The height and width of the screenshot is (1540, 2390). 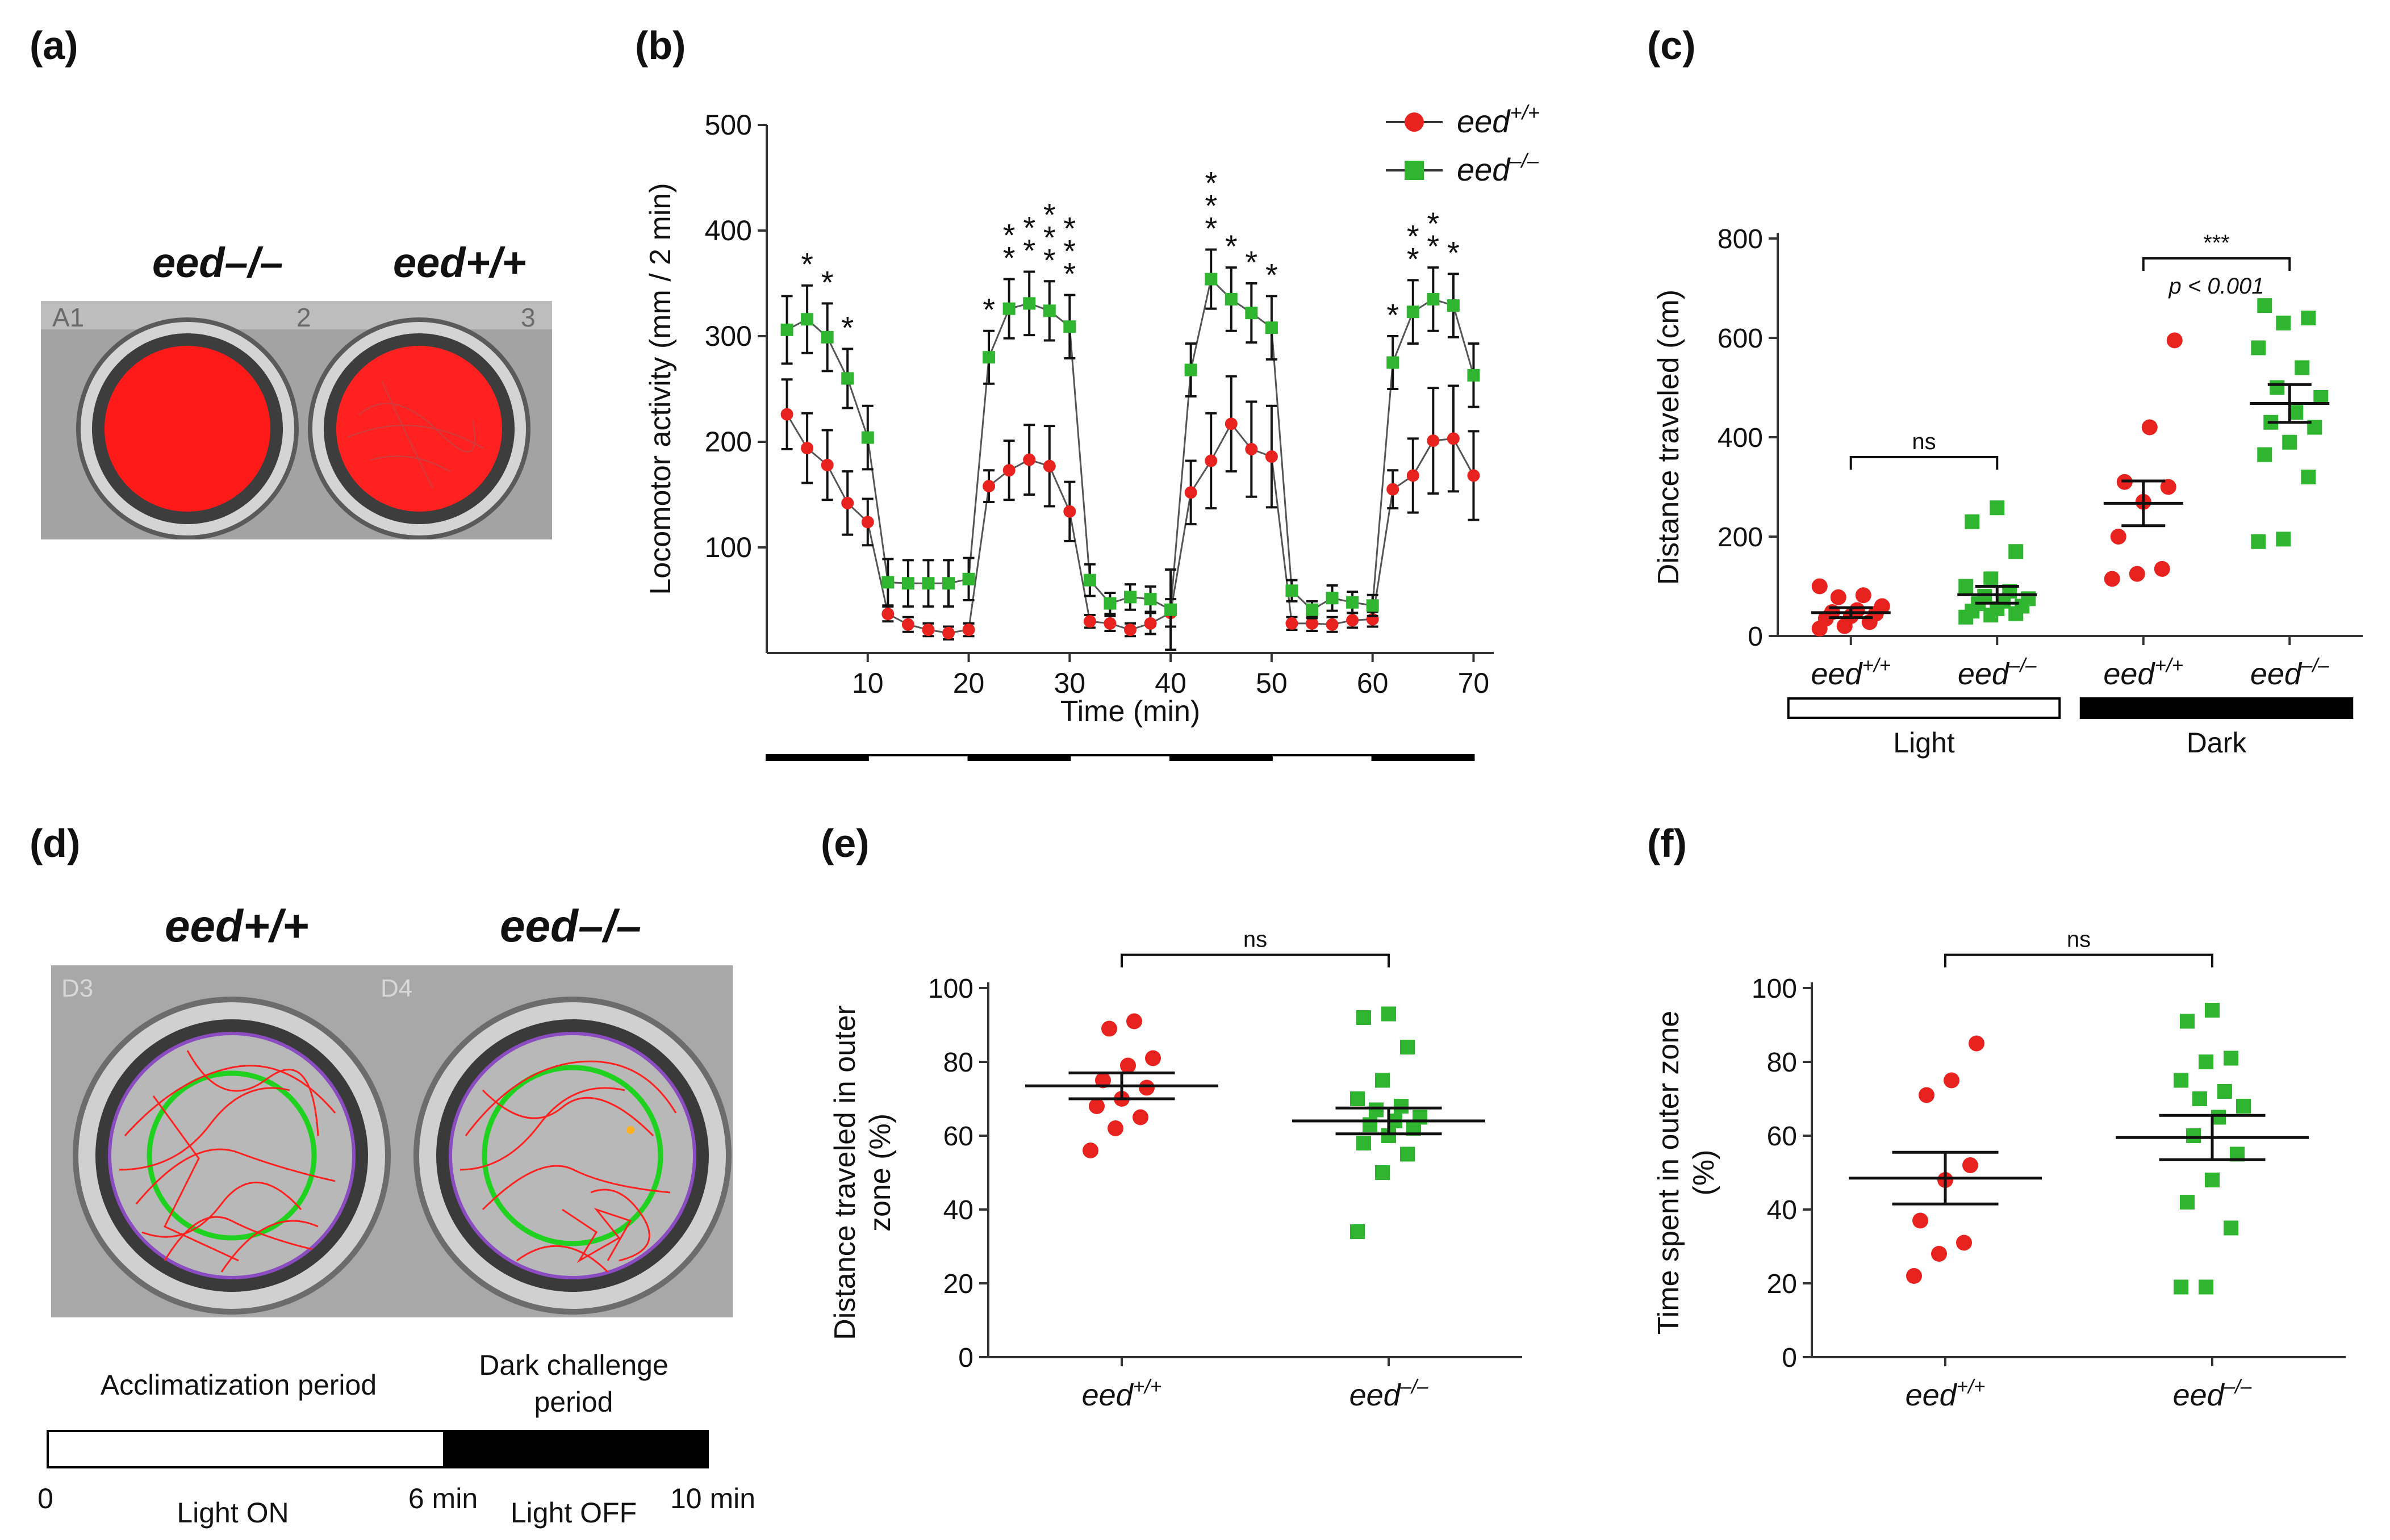 What do you see at coordinates (247, 1449) in the screenshot?
I see `light-on-bar` at bounding box center [247, 1449].